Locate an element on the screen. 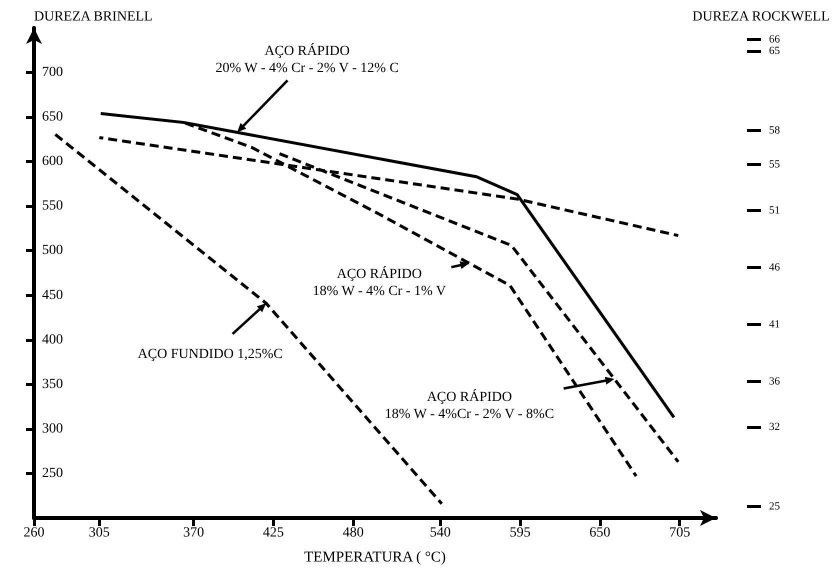 This screenshot has width=833, height=573. y2-tick-label: 46 is located at coordinates (774, 267).